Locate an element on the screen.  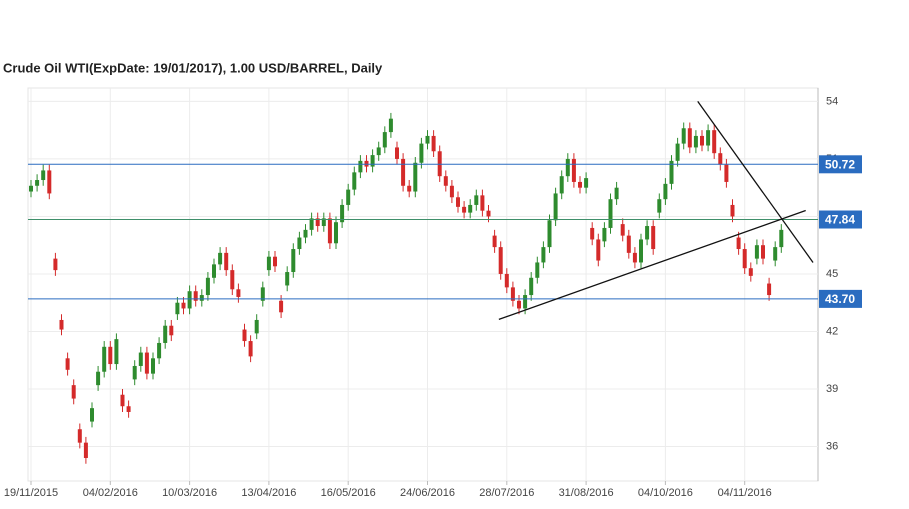
y-tick-label: 45 is located at coordinates (832, 274).